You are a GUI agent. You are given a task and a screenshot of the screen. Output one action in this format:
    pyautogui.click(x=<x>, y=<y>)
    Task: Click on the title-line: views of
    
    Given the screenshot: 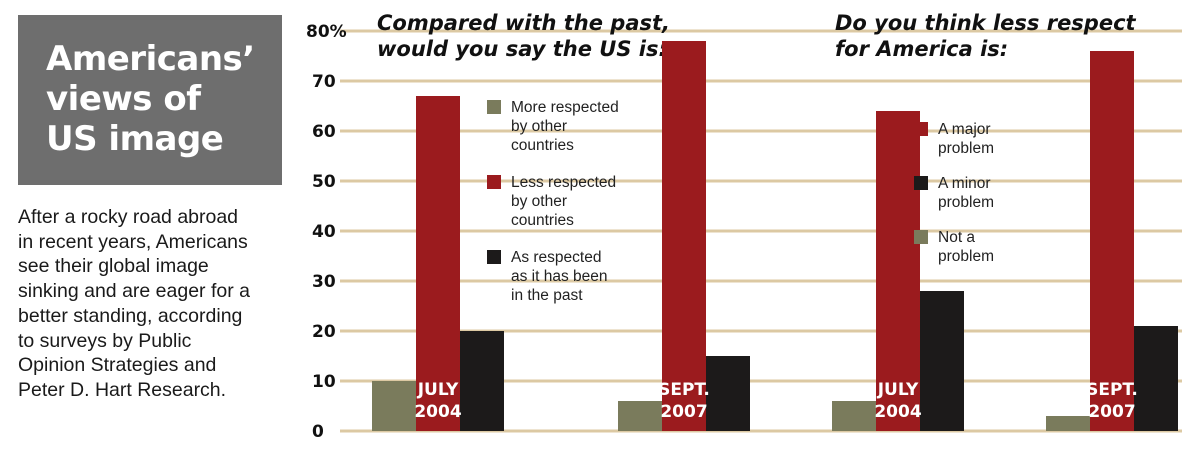 What is the action you would take?
    pyautogui.click(x=123, y=99)
    